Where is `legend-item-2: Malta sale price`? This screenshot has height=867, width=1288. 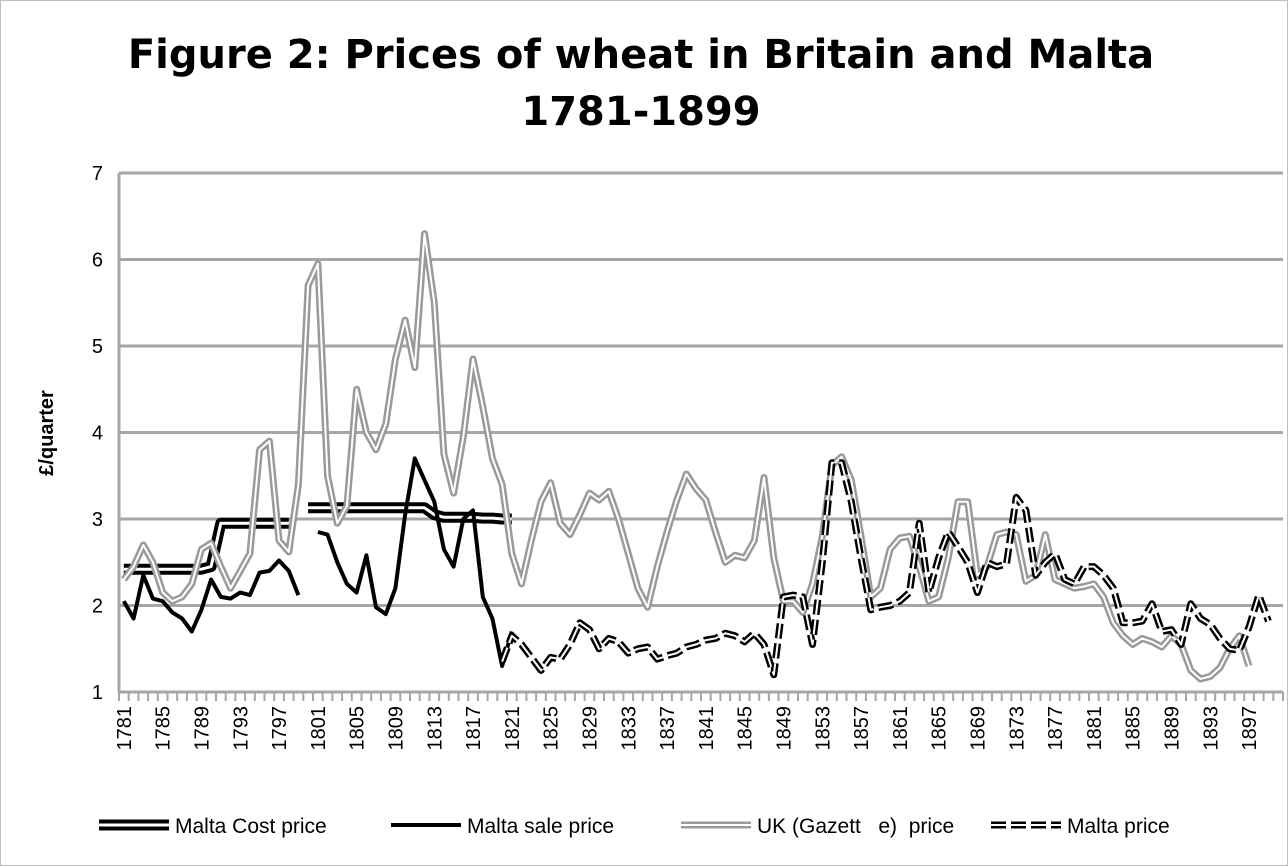 legend-item-2: Malta sale price is located at coordinates (502, 826).